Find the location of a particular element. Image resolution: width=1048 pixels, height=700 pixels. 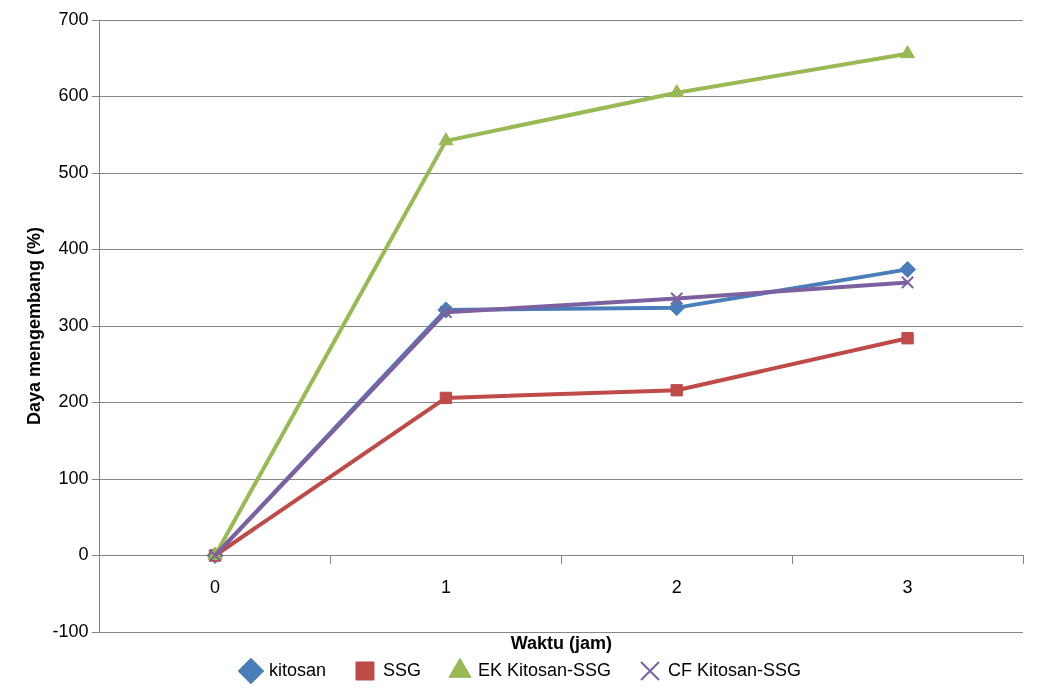

x-tick-label: 1 is located at coordinates (445, 587).